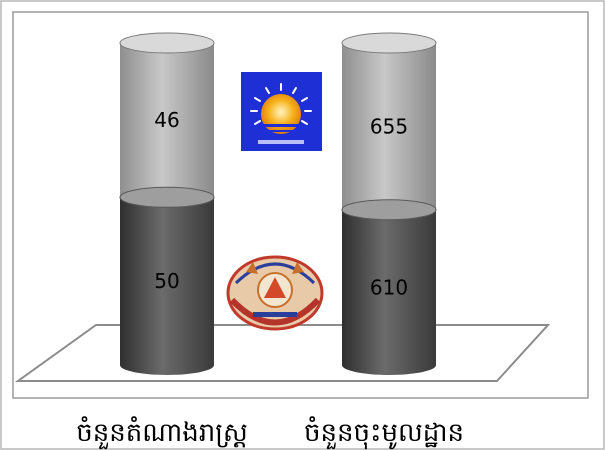  What do you see at coordinates (384, 433) in the screenshot?
I see `category-label-1: ចំនួនចុះមូលដ្ឋាន` at bounding box center [384, 433].